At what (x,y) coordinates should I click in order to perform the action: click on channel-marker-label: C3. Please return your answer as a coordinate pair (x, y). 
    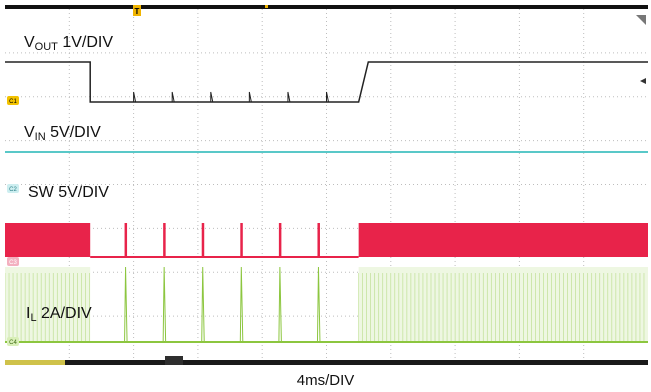
    Looking at the image, I should click on (13, 263).